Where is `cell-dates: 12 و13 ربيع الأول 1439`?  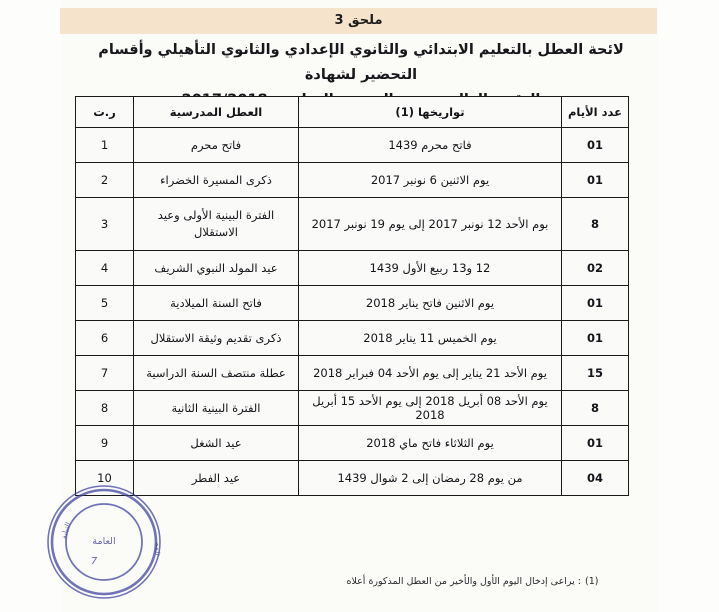
cell-dates: 12 و13 ربيع الأول 1439 is located at coordinates (430, 268).